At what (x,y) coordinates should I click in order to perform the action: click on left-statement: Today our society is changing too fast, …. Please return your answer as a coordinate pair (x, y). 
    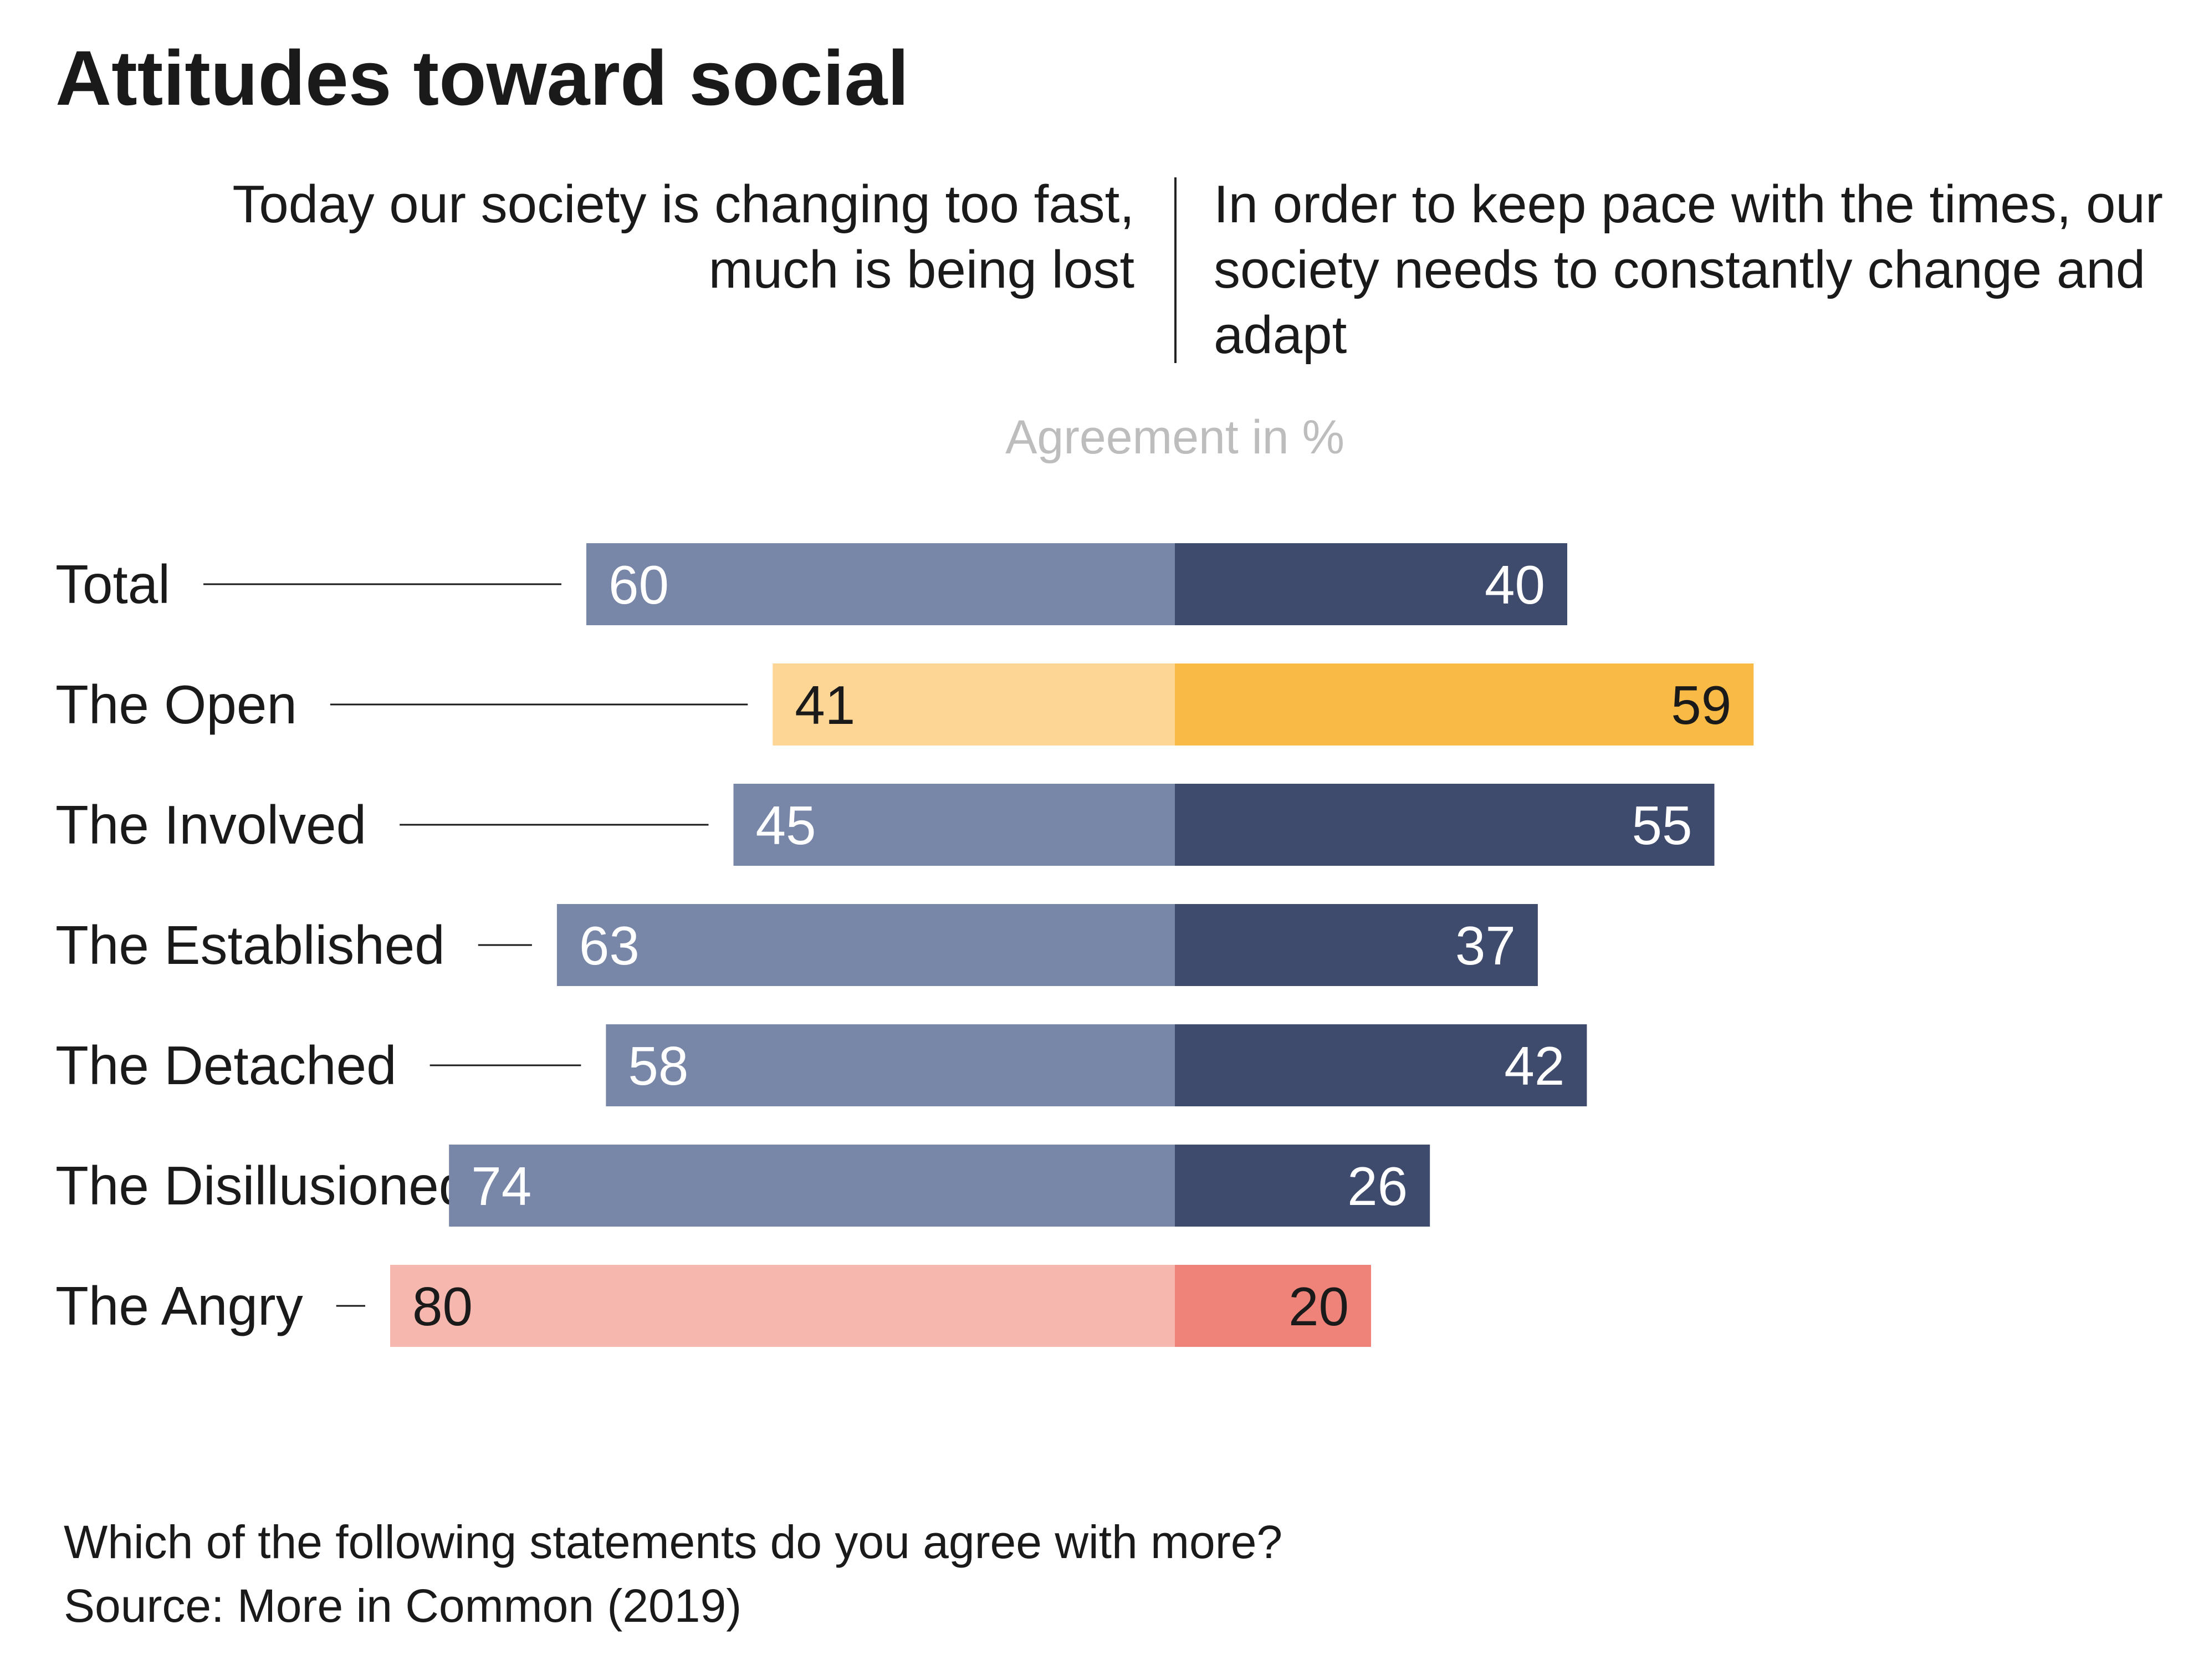
    Looking at the image, I should click on (683, 237).